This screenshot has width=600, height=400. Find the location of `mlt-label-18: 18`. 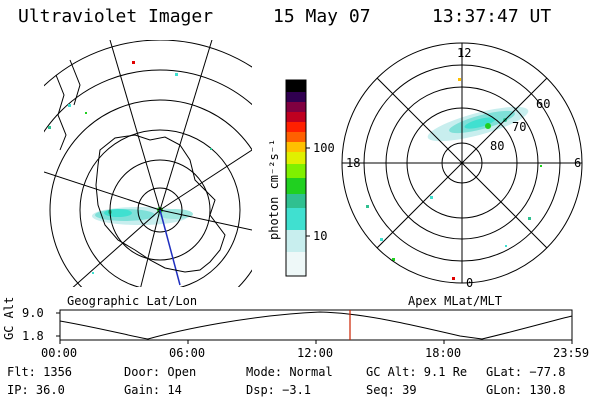

mlt-label-18: 18 is located at coordinates (353, 163).